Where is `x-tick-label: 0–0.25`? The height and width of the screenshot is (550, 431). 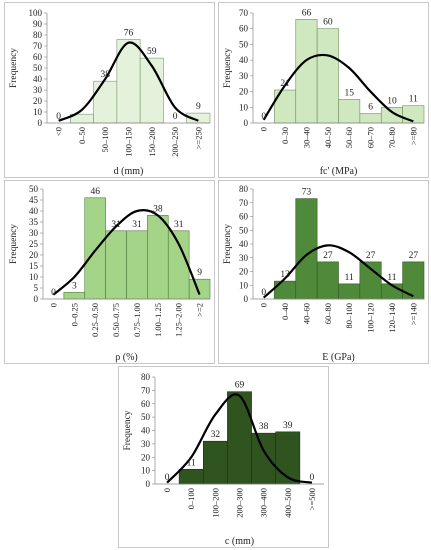
x-tick-label: 0–0.25 is located at coordinates (74, 314).